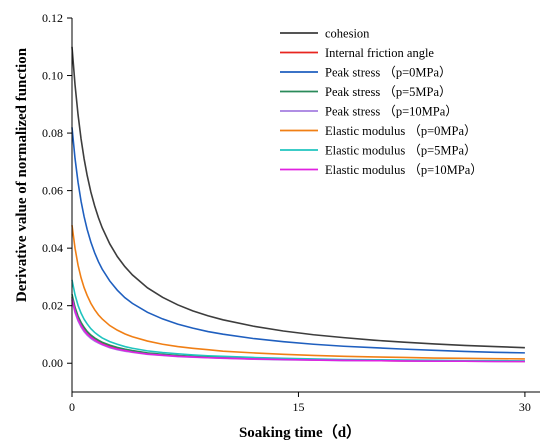 This screenshot has width=550, height=446. What do you see at coordinates (72, 407) in the screenshot?
I see `x-tick-label: 0` at bounding box center [72, 407].